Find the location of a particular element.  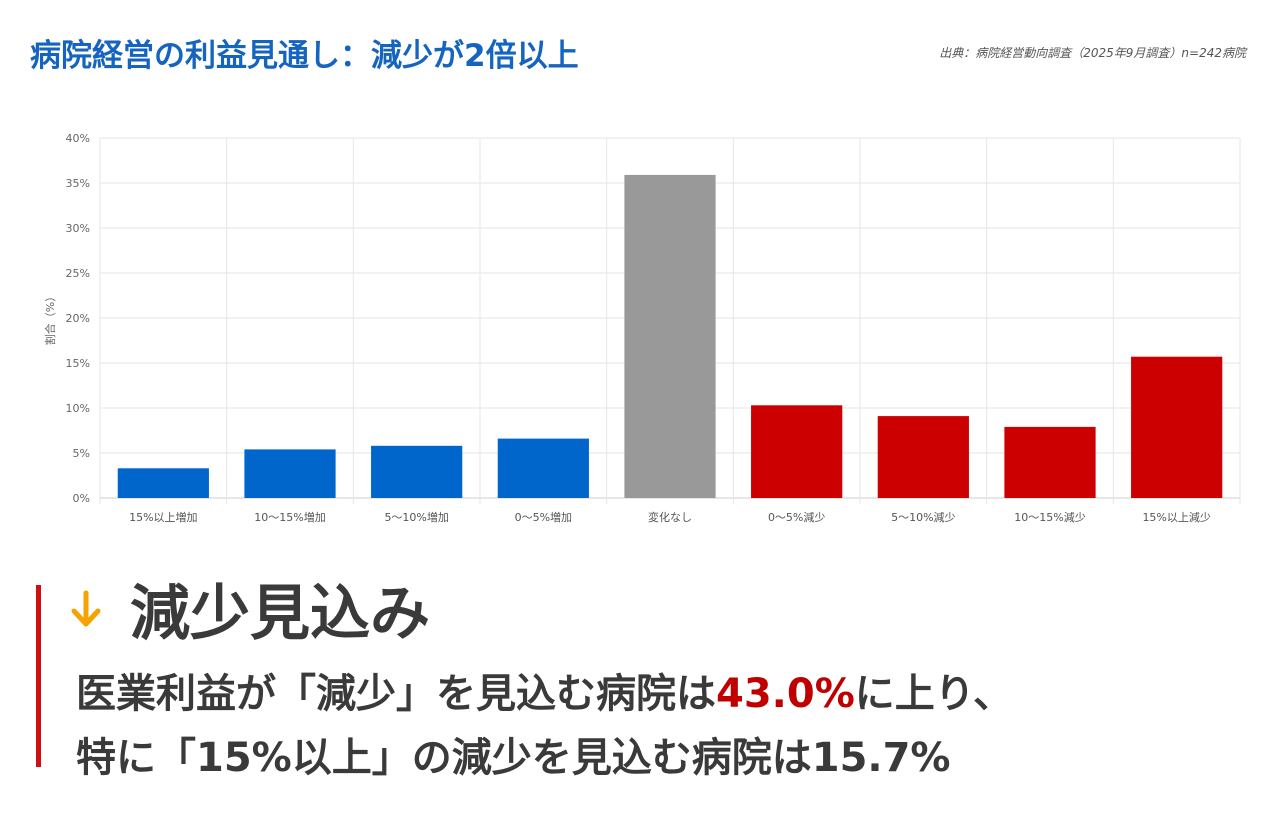

x-tick-label: 15%以上減少 is located at coordinates (1176, 517).